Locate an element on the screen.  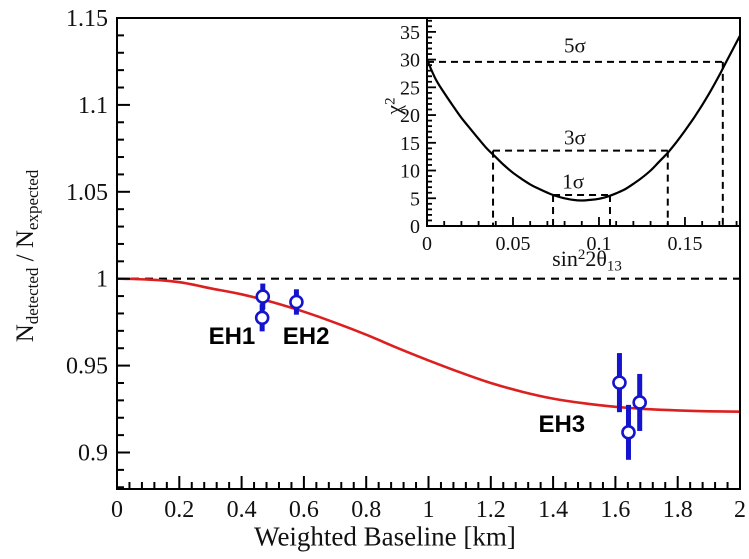
inset-x-tick-label: 0 is located at coordinates (427, 244).